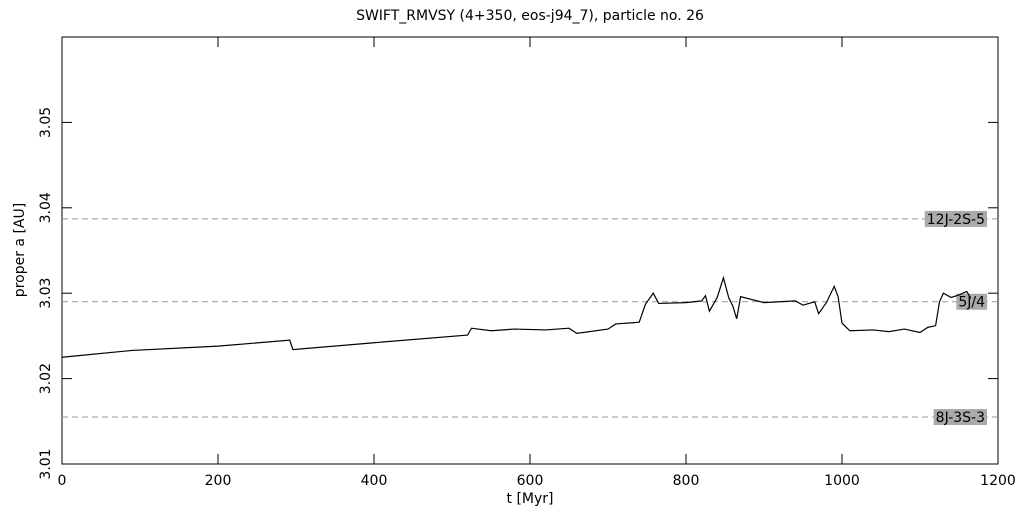 The width and height of the screenshot is (1021, 511). Describe the element at coordinates (530, 499) in the screenshot. I see `x-axis-label: t [Myr]` at that location.